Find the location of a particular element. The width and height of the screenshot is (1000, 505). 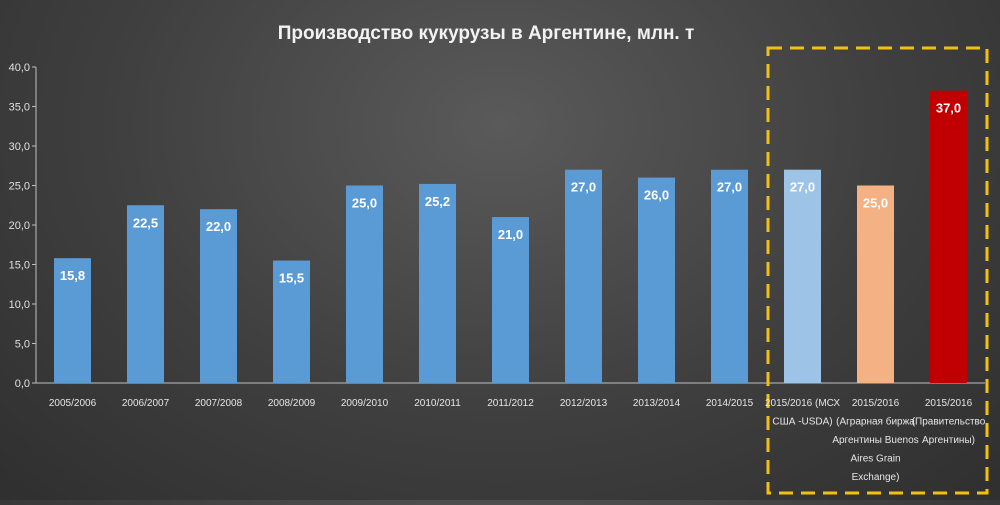

y-tick-label: 25,0 is located at coordinates (19, 187).